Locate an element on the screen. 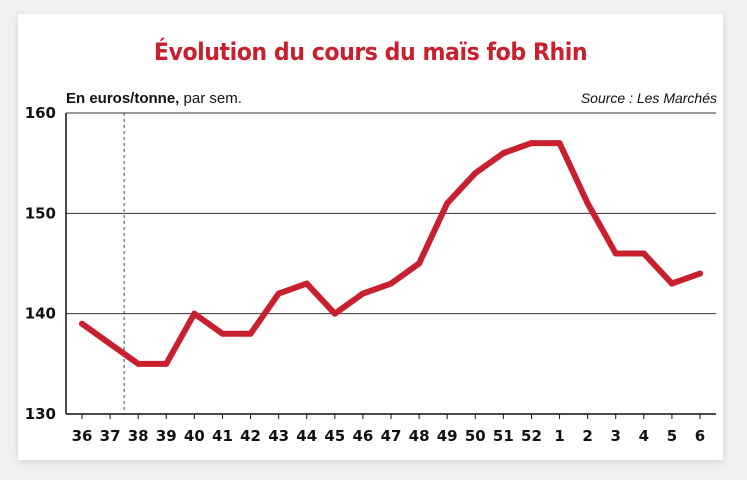 The image size is (747, 480). y-tick-label-150: 150 is located at coordinates (40, 213).